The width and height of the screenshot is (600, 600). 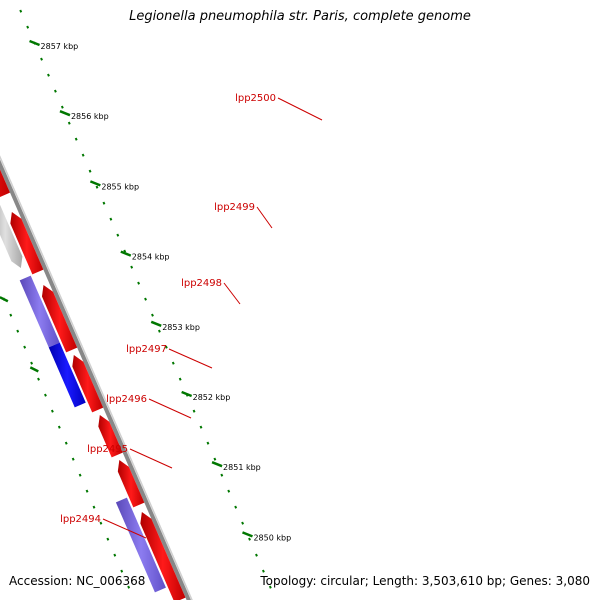 What do you see at coordinates (242, 467) in the screenshot?
I see `scale-tick-label: 2851 kbp` at bounding box center [242, 467].